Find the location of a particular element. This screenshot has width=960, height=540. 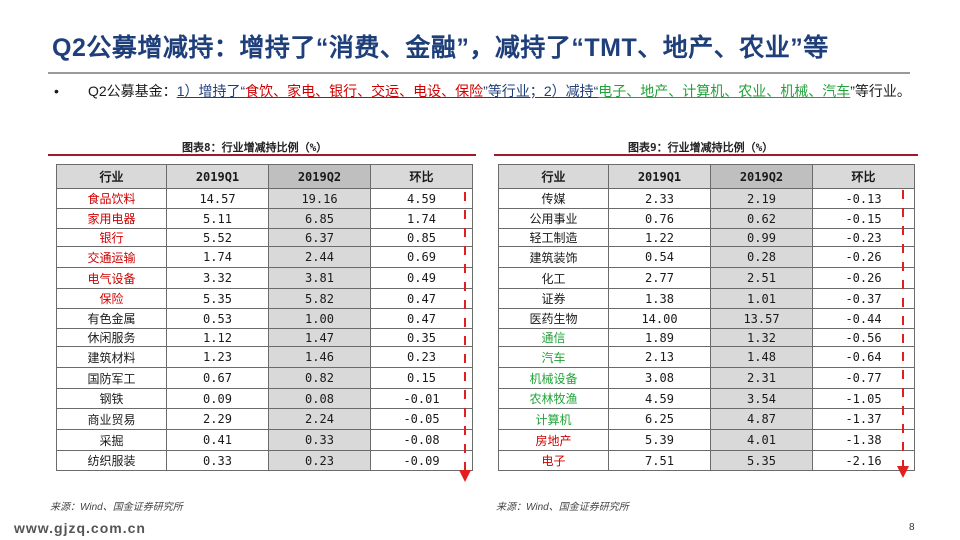

q1-value-cell: 0.41 is located at coordinates (217, 440).